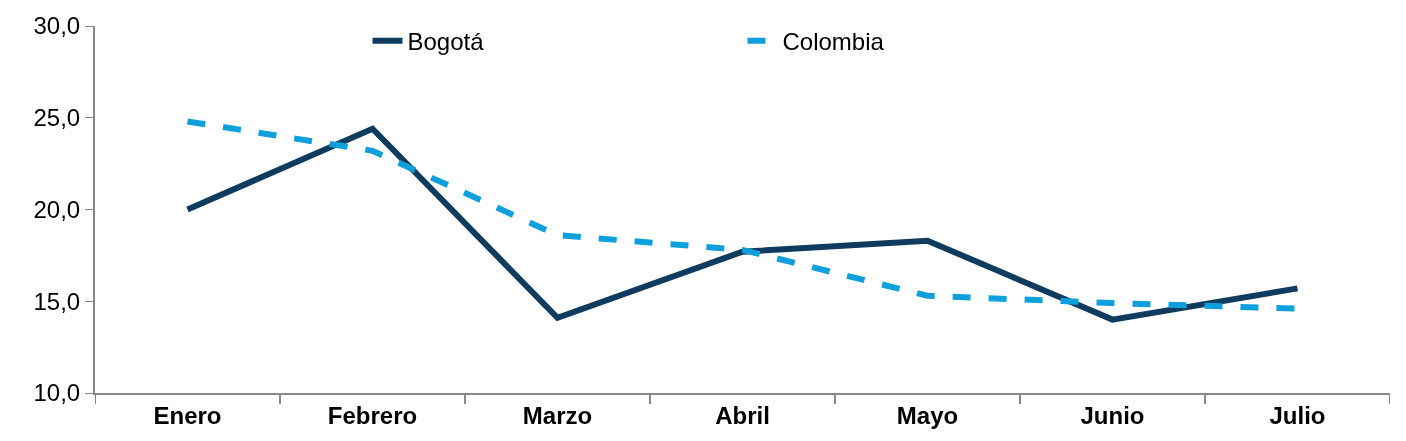 The height and width of the screenshot is (441, 1406). I want to click on y-tick-label: 25,0, so click(57, 118).